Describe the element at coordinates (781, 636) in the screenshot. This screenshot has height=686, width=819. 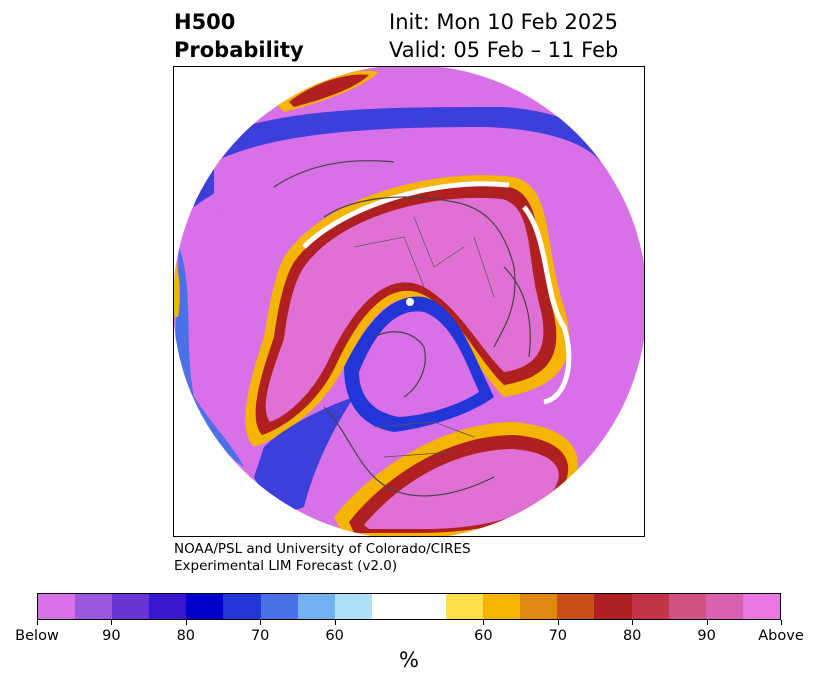
I see `colorbar-tick-label: Above` at that location.